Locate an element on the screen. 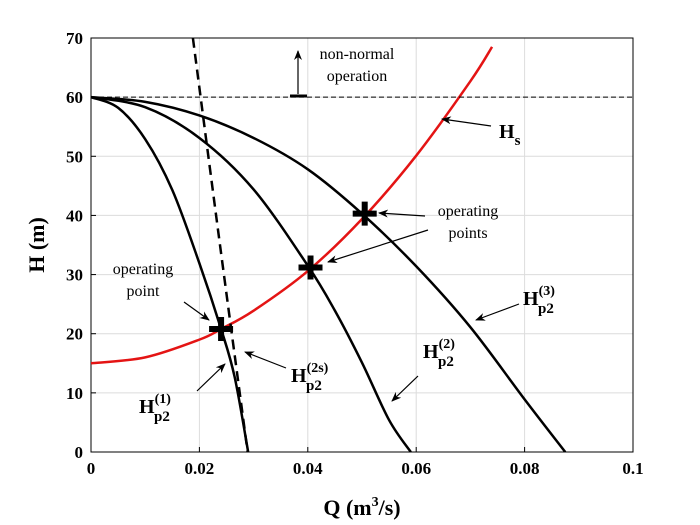  y-tick-label: 40 is located at coordinates (74, 215).